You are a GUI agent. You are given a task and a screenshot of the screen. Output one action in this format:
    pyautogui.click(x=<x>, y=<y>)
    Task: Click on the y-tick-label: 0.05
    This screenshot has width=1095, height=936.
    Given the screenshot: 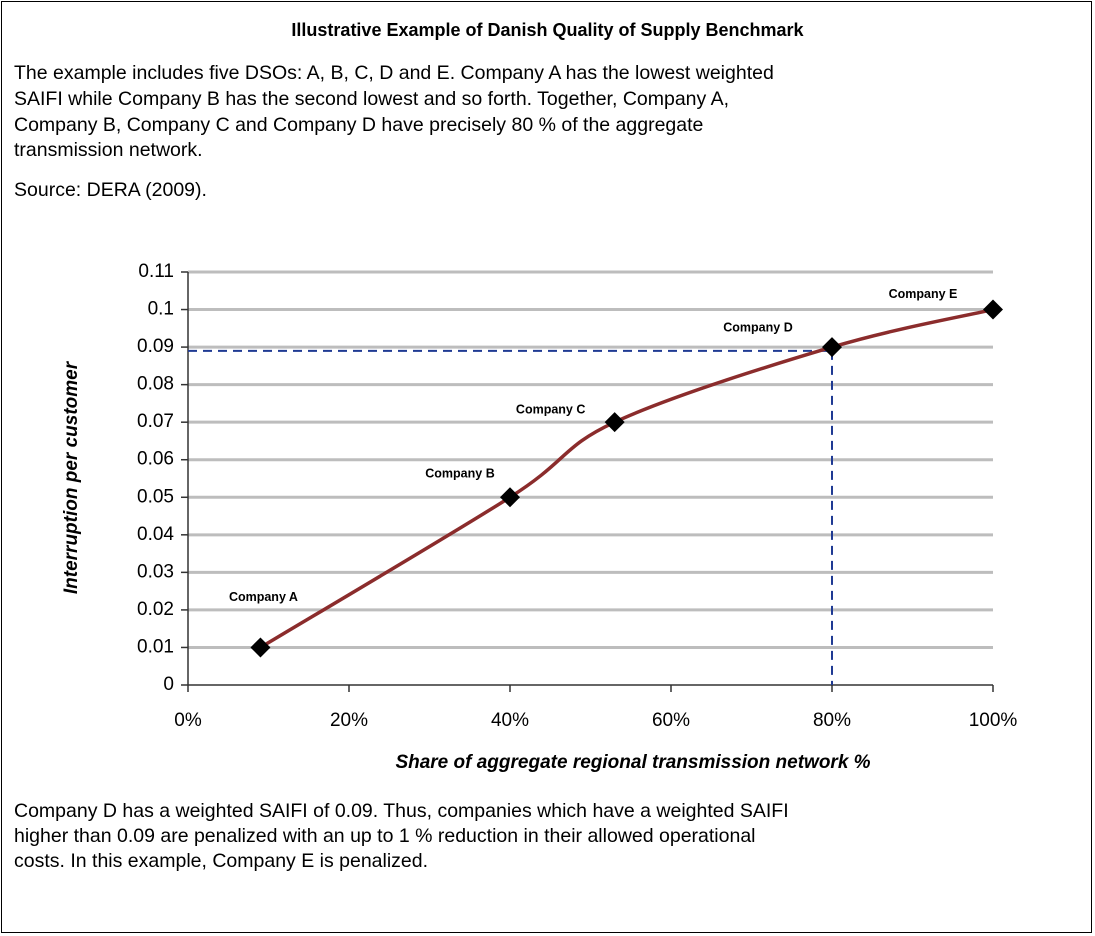 What is the action you would take?
    pyautogui.click(x=155, y=496)
    